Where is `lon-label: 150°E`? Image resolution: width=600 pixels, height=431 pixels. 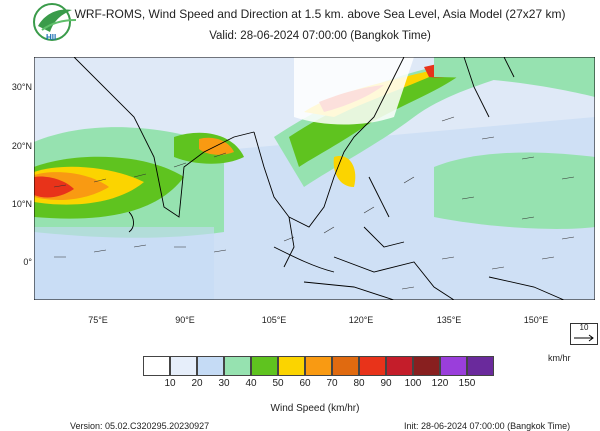
lon-label: 150°E is located at coordinates (536, 320).